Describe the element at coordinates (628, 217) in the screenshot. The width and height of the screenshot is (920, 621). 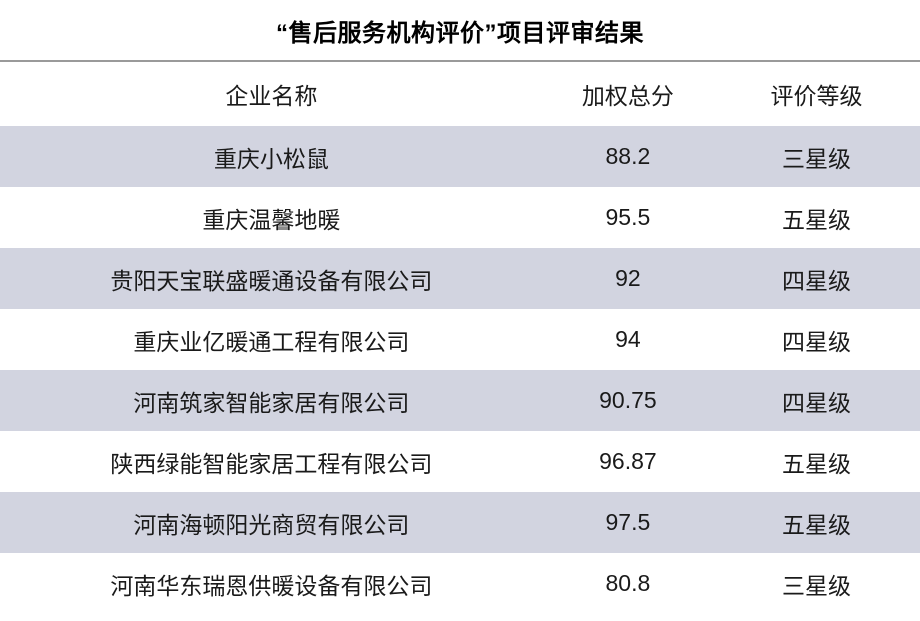
I see `score-cell: 95.5` at that location.